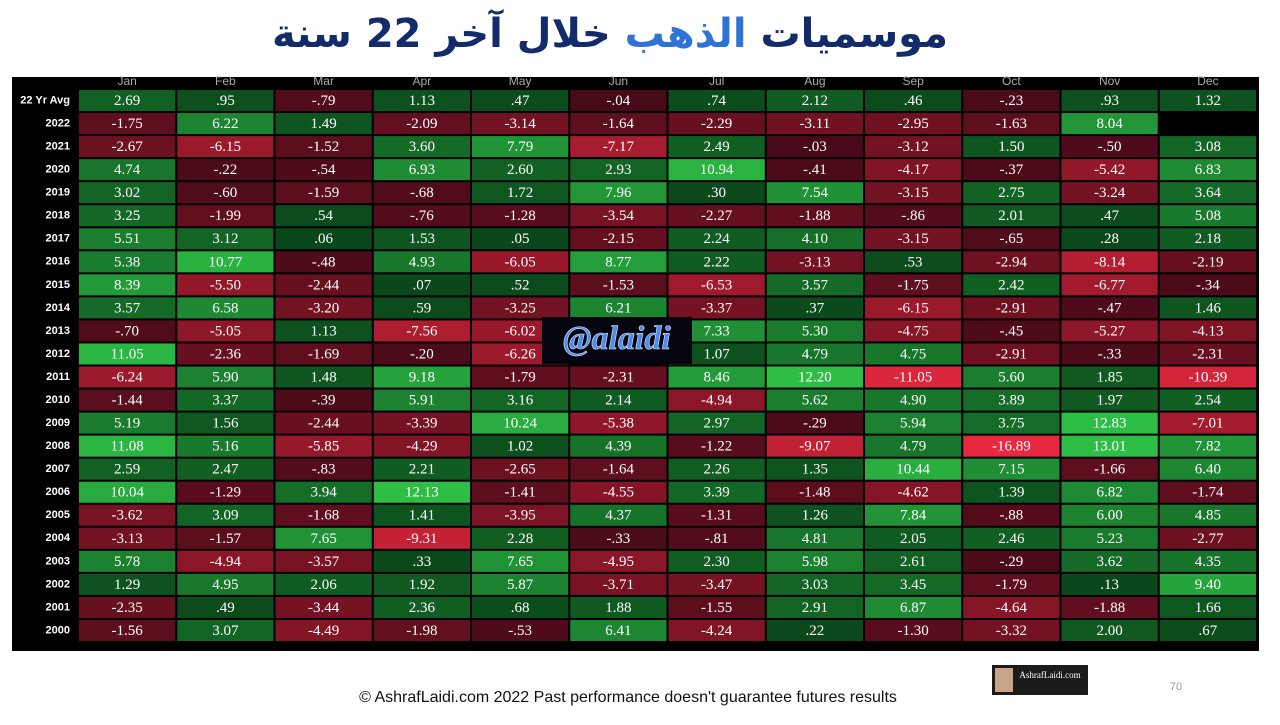 This screenshot has height=725, width=1280. Describe the element at coordinates (1109, 170) in the screenshot. I see `cell-label: -5.42` at that location.